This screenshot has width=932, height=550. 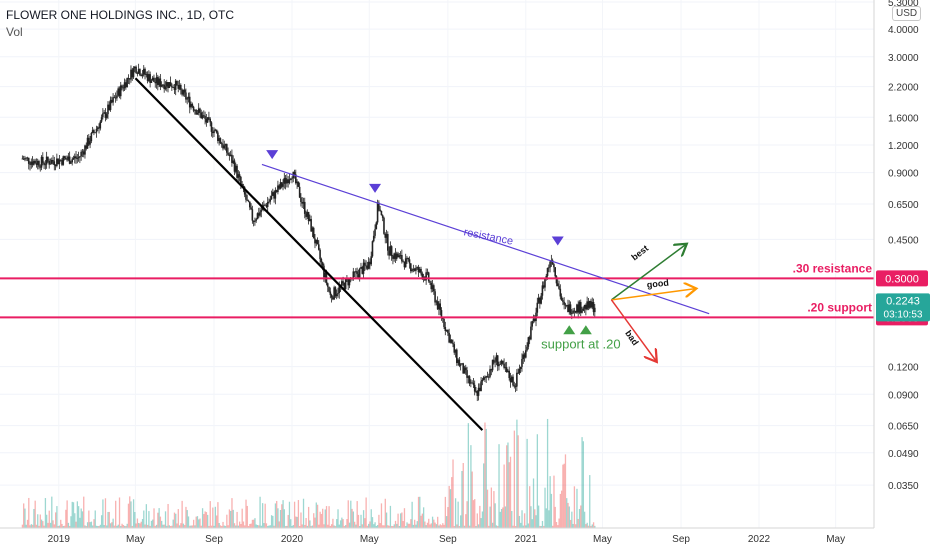 What do you see at coordinates (526, 539) in the screenshot?
I see `time-tick-6: 2021` at bounding box center [526, 539].